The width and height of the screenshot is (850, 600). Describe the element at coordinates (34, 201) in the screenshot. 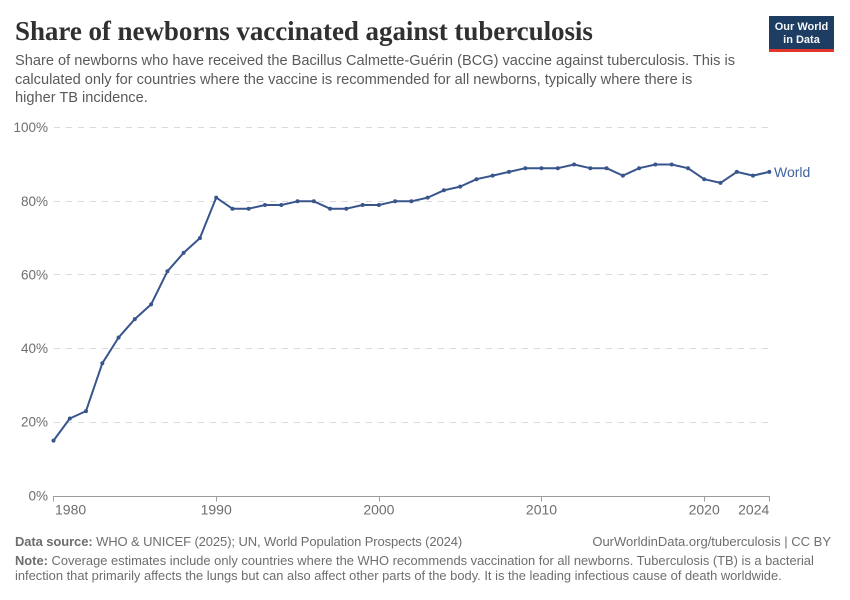

I see `svg-text: 80%` at that location.